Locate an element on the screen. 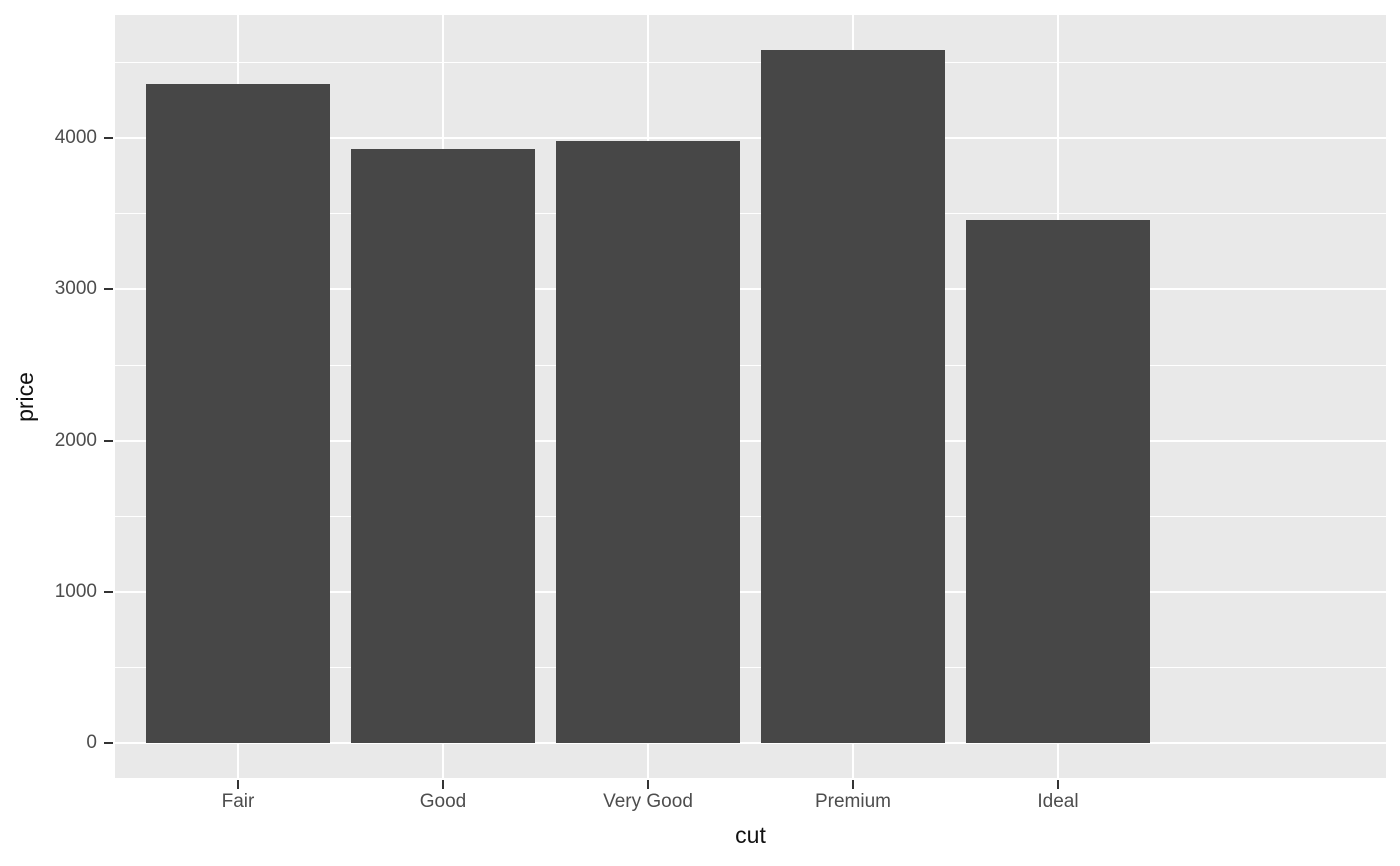  x-tick-label: Good is located at coordinates (443, 801).